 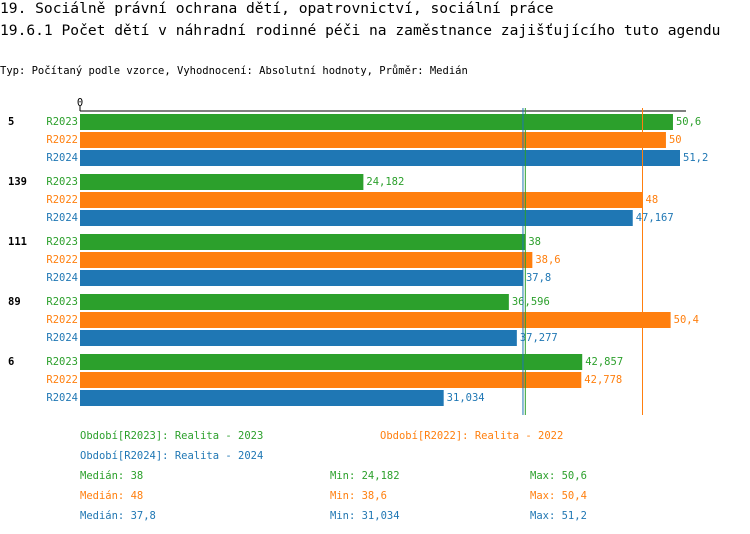 What do you see at coordinates (547, 260) in the screenshot?
I see `value-label: 38,6` at bounding box center [547, 260].